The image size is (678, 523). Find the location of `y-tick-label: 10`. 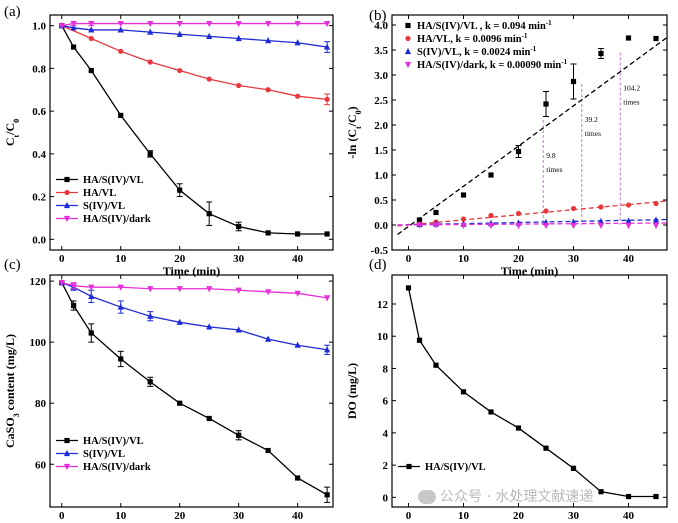

y-tick-label: 10 is located at coordinates (383, 337).